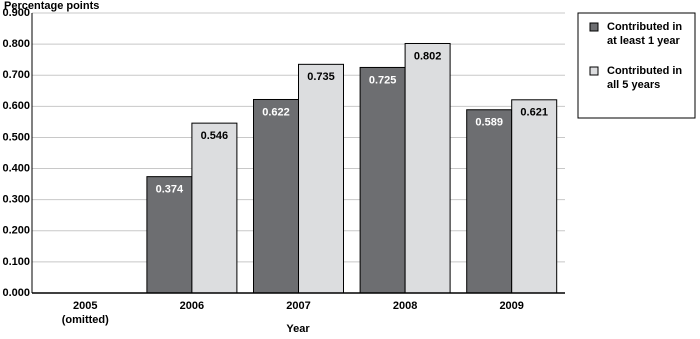 The image size is (700, 339). What do you see at coordinates (645, 34) in the screenshot?
I see `legend-label: Contributed in at least 1 year` at bounding box center [645, 34].